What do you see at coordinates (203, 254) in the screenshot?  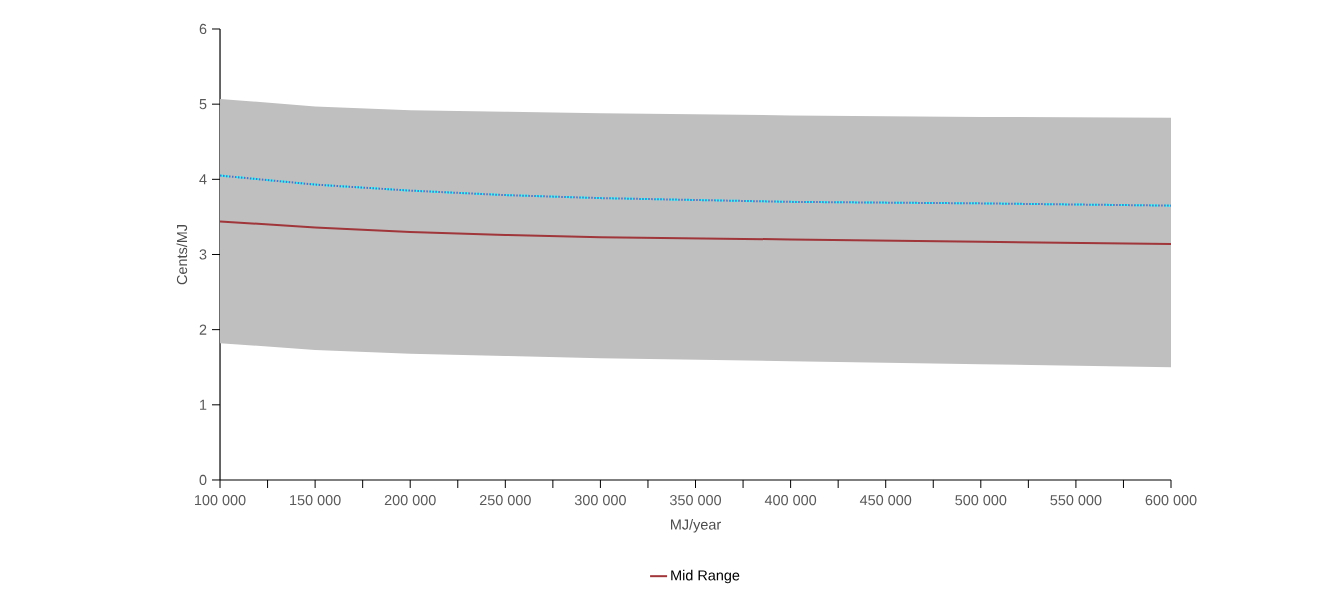 I see `y-tick-label: 3` at bounding box center [203, 254].